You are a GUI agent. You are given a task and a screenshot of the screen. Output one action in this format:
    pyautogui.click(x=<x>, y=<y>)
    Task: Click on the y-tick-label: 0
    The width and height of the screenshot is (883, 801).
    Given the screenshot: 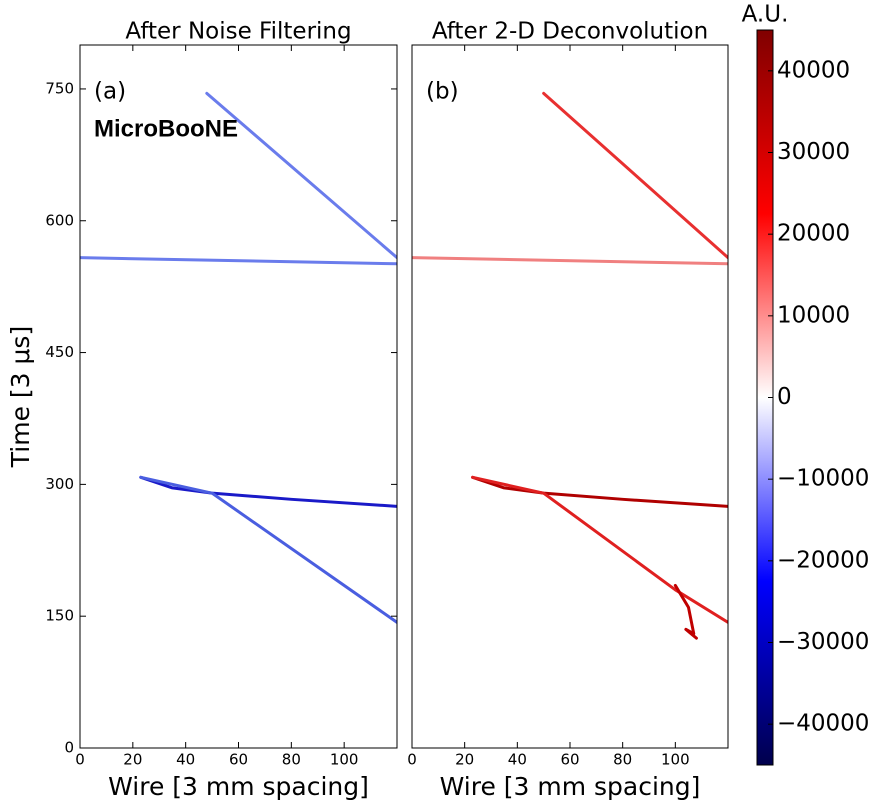 What is the action you would take?
    pyautogui.click(x=69, y=748)
    